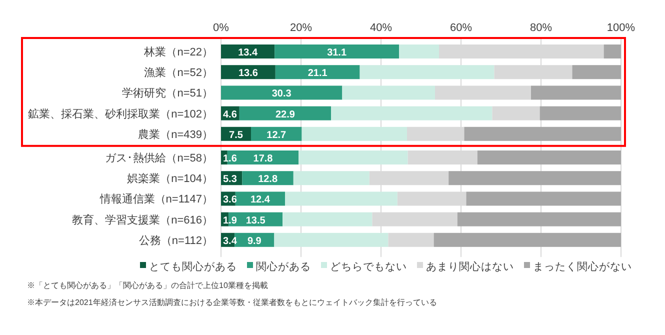 The height and width of the screenshot is (335, 665). Describe the element at coordinates (178, 73) in the screenshot. I see `y-tick-label: 漁業（n=52）` at that location.